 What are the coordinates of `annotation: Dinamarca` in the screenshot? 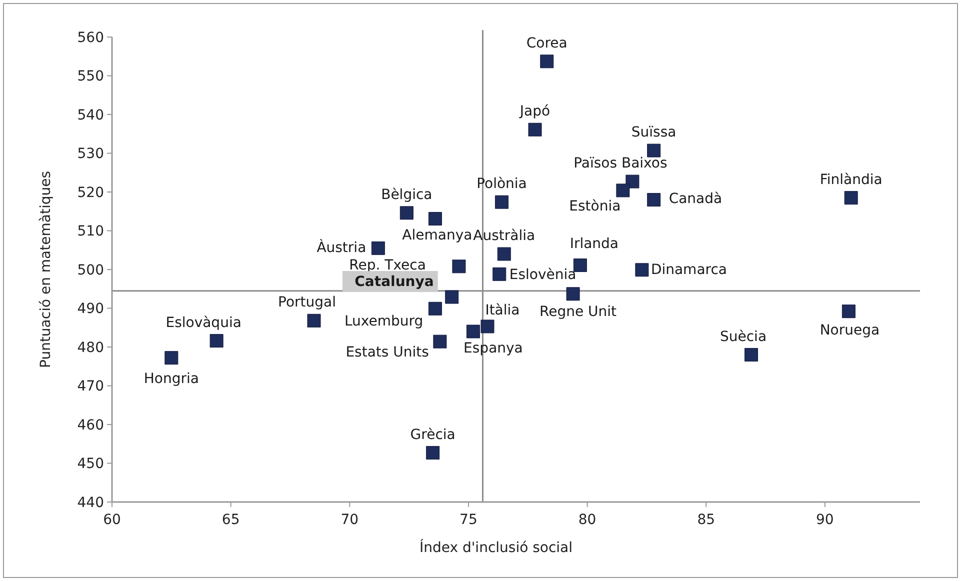 It's located at (689, 270).